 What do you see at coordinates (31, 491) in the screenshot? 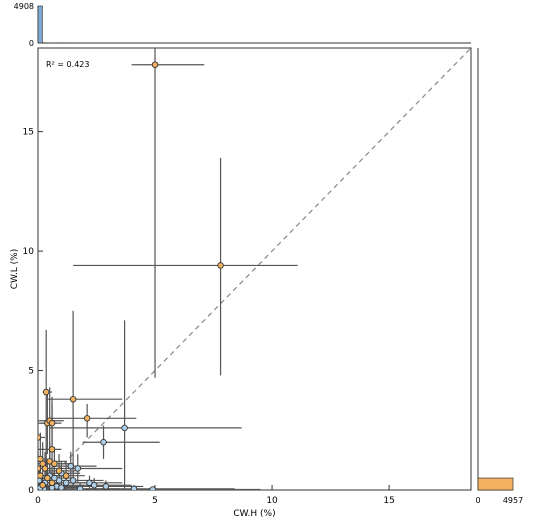
I see `y-tick-label: 0` at bounding box center [31, 491].